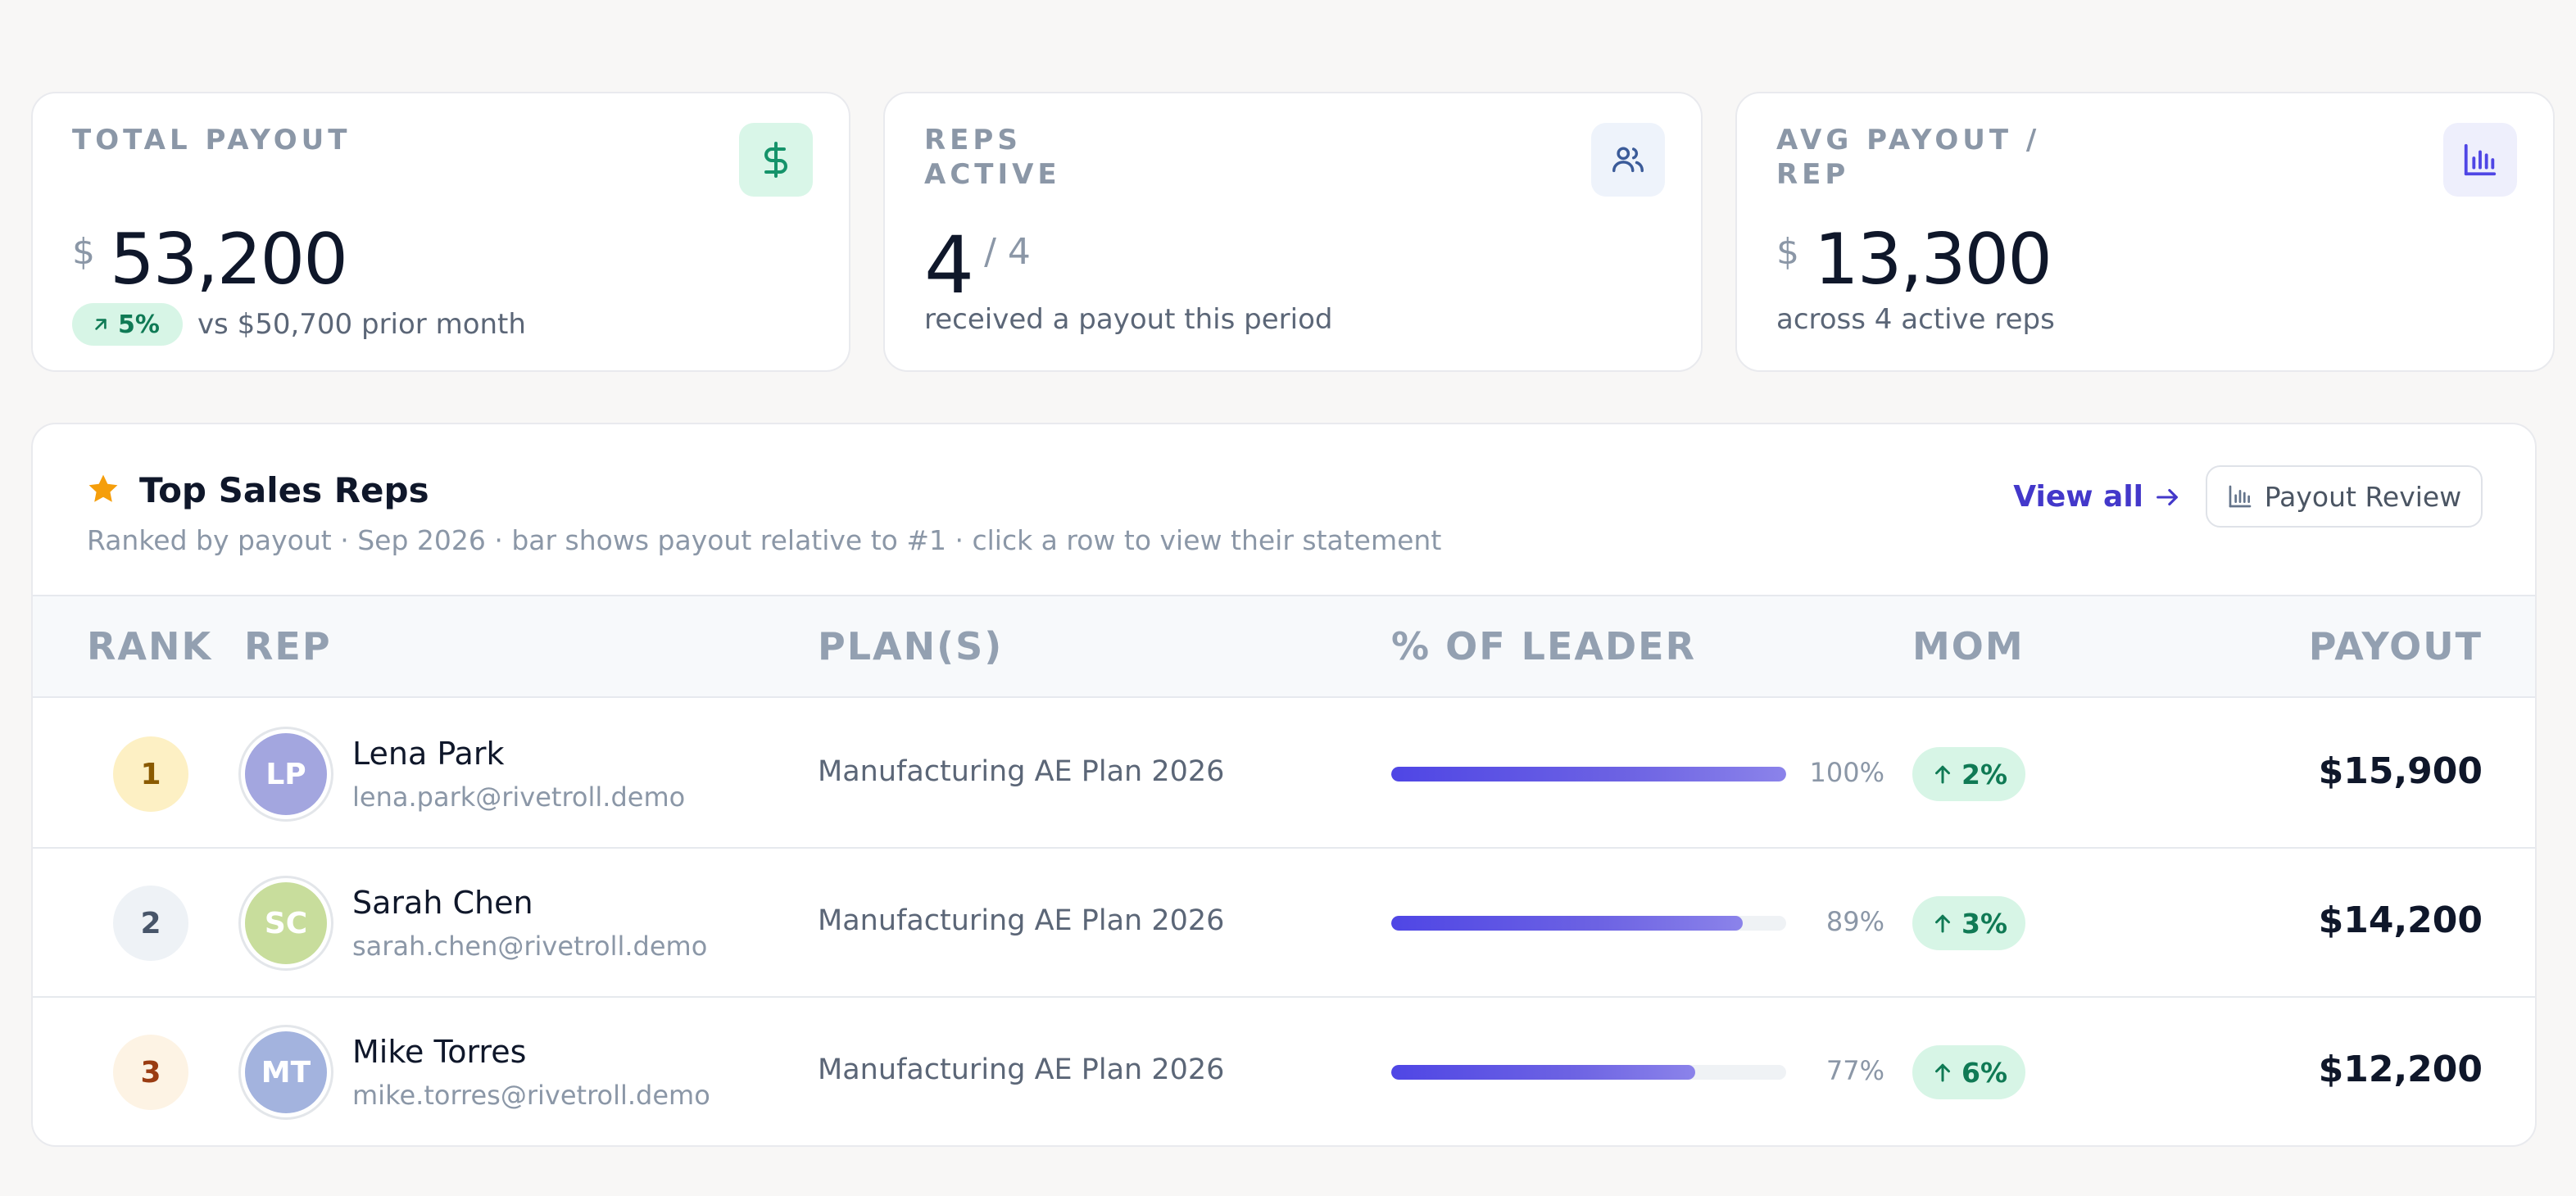 This screenshot has width=2576, height=1196. What do you see at coordinates (2400, 771) in the screenshot?
I see `payout-amount: $15,900` at bounding box center [2400, 771].